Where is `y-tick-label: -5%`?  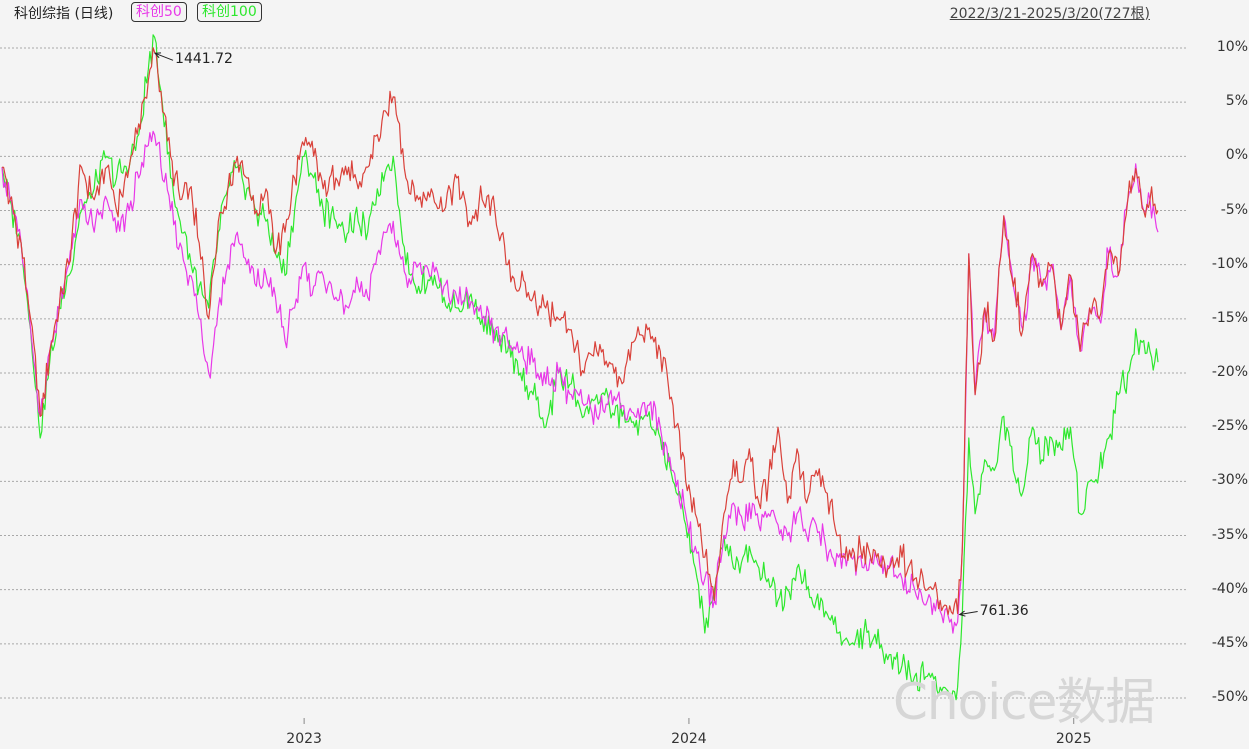
y-tick-label: -5% is located at coordinates (1234, 209).